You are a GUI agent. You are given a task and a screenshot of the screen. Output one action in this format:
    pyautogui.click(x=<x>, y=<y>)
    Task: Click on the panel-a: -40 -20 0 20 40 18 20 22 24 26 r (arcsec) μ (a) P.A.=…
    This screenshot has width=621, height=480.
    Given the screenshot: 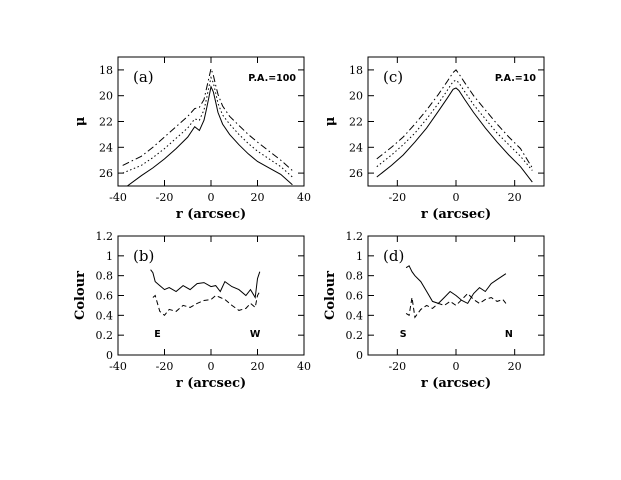 What is the action you would take?
    pyautogui.click(x=192, y=139)
    